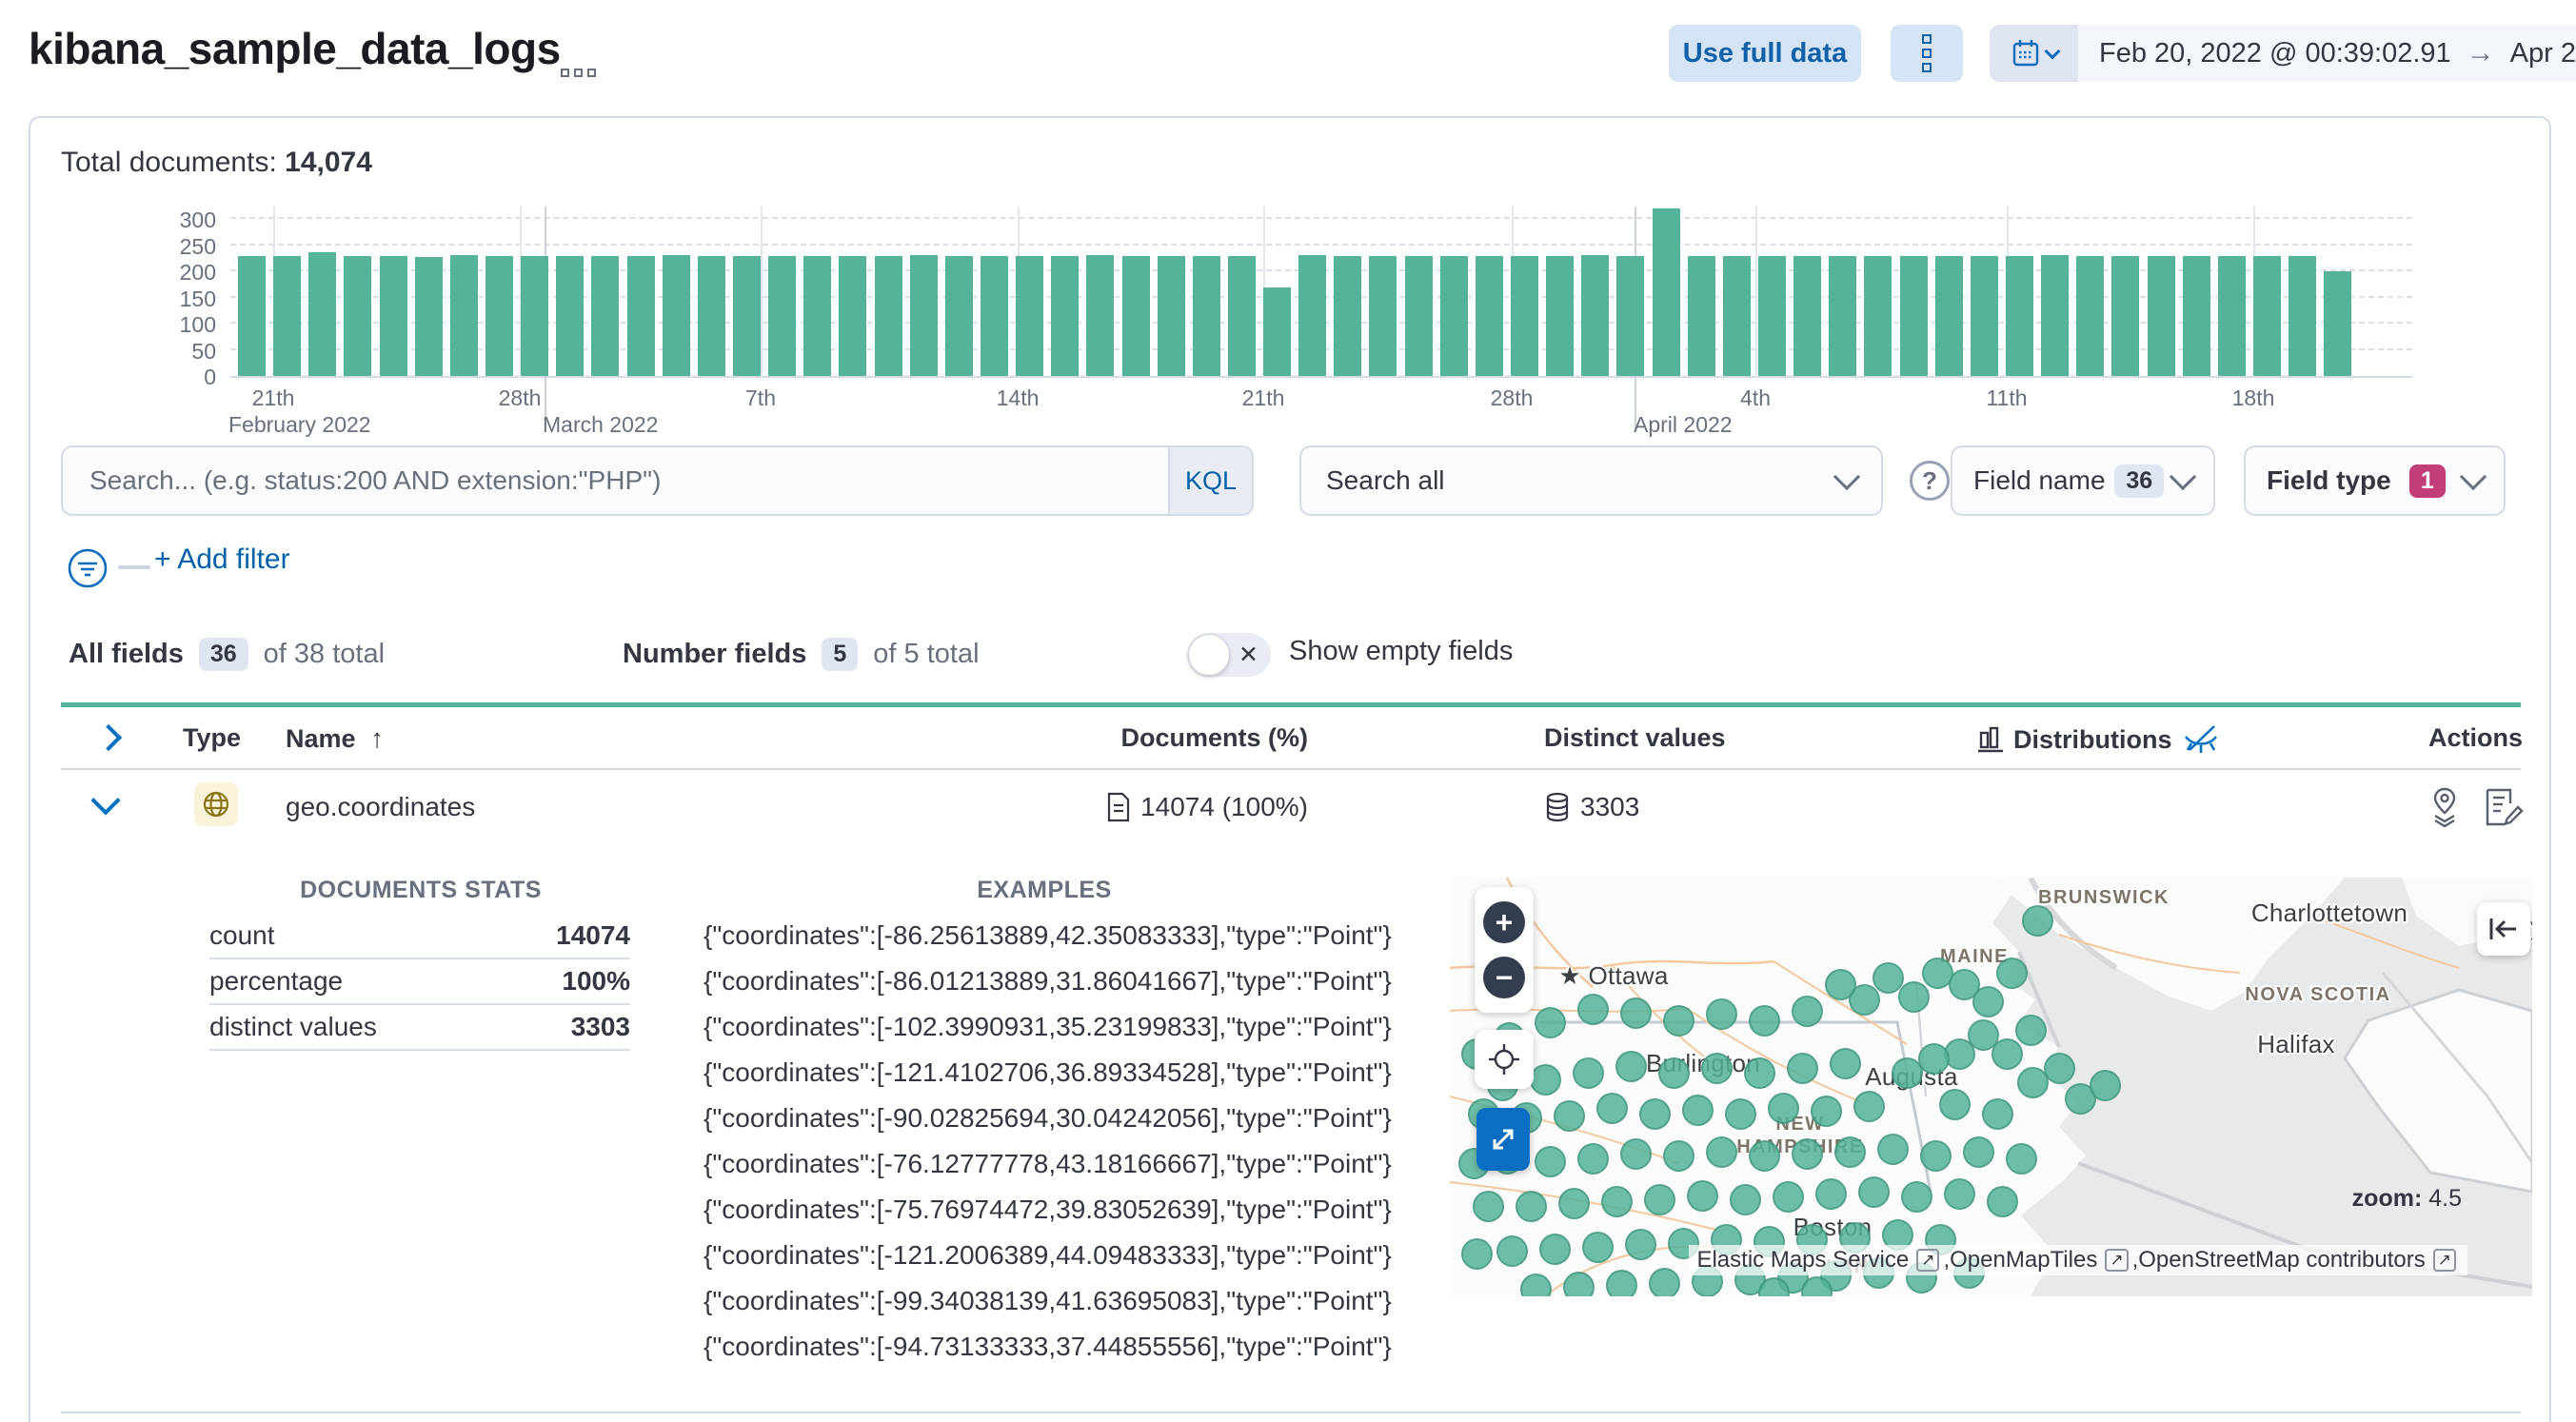 The height and width of the screenshot is (1422, 2576). I want to click on attribution-link: OpenMapTiles, so click(2024, 1260).